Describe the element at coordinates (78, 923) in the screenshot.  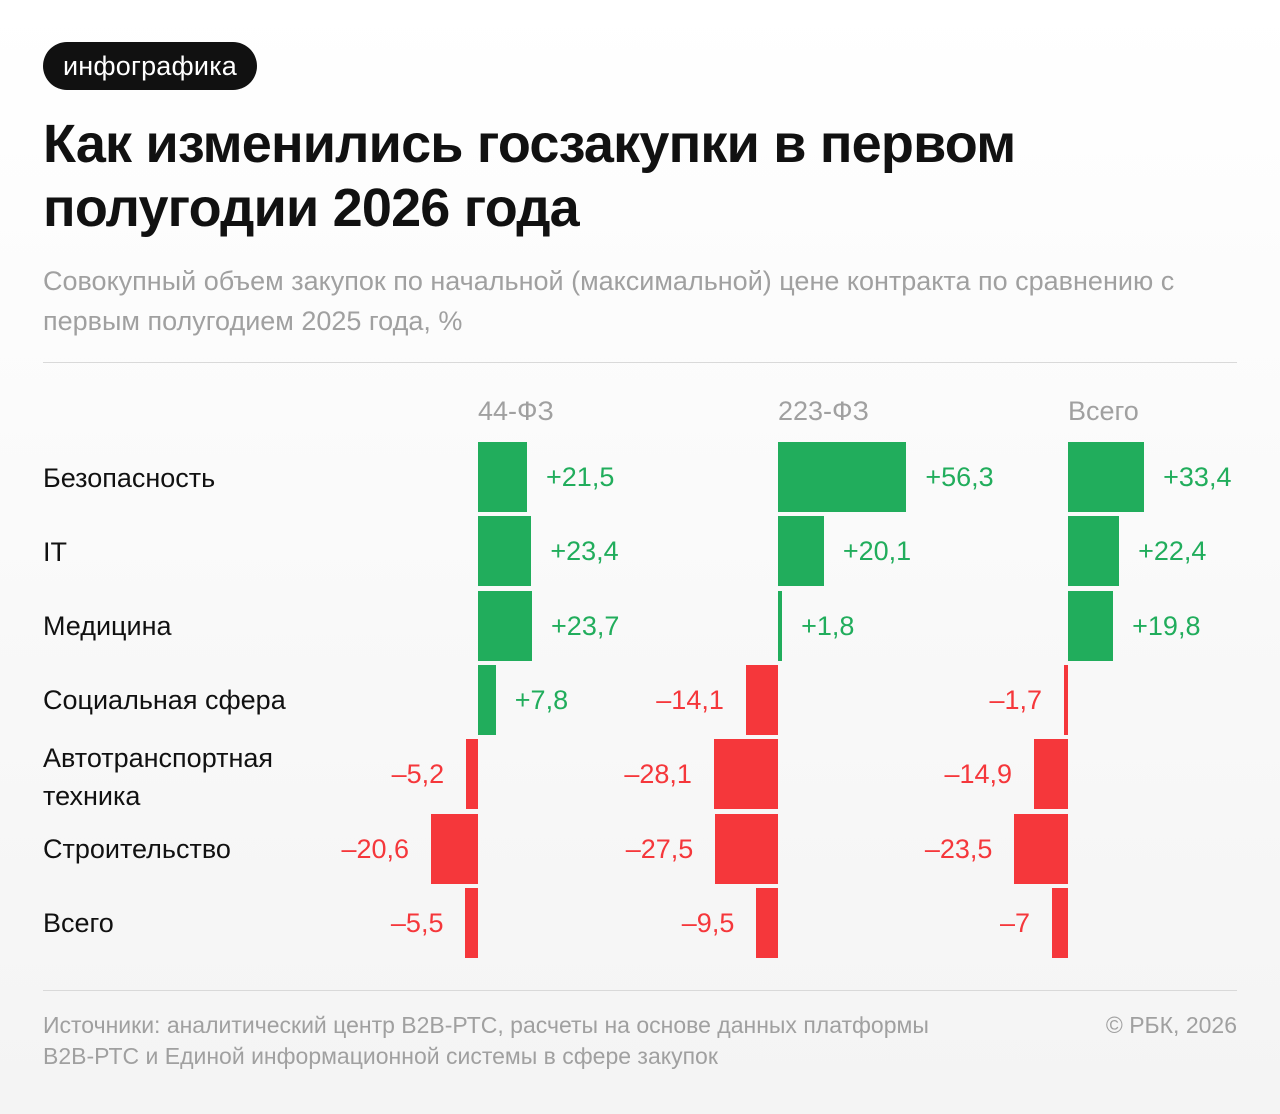
I see `category-label: Всего` at that location.